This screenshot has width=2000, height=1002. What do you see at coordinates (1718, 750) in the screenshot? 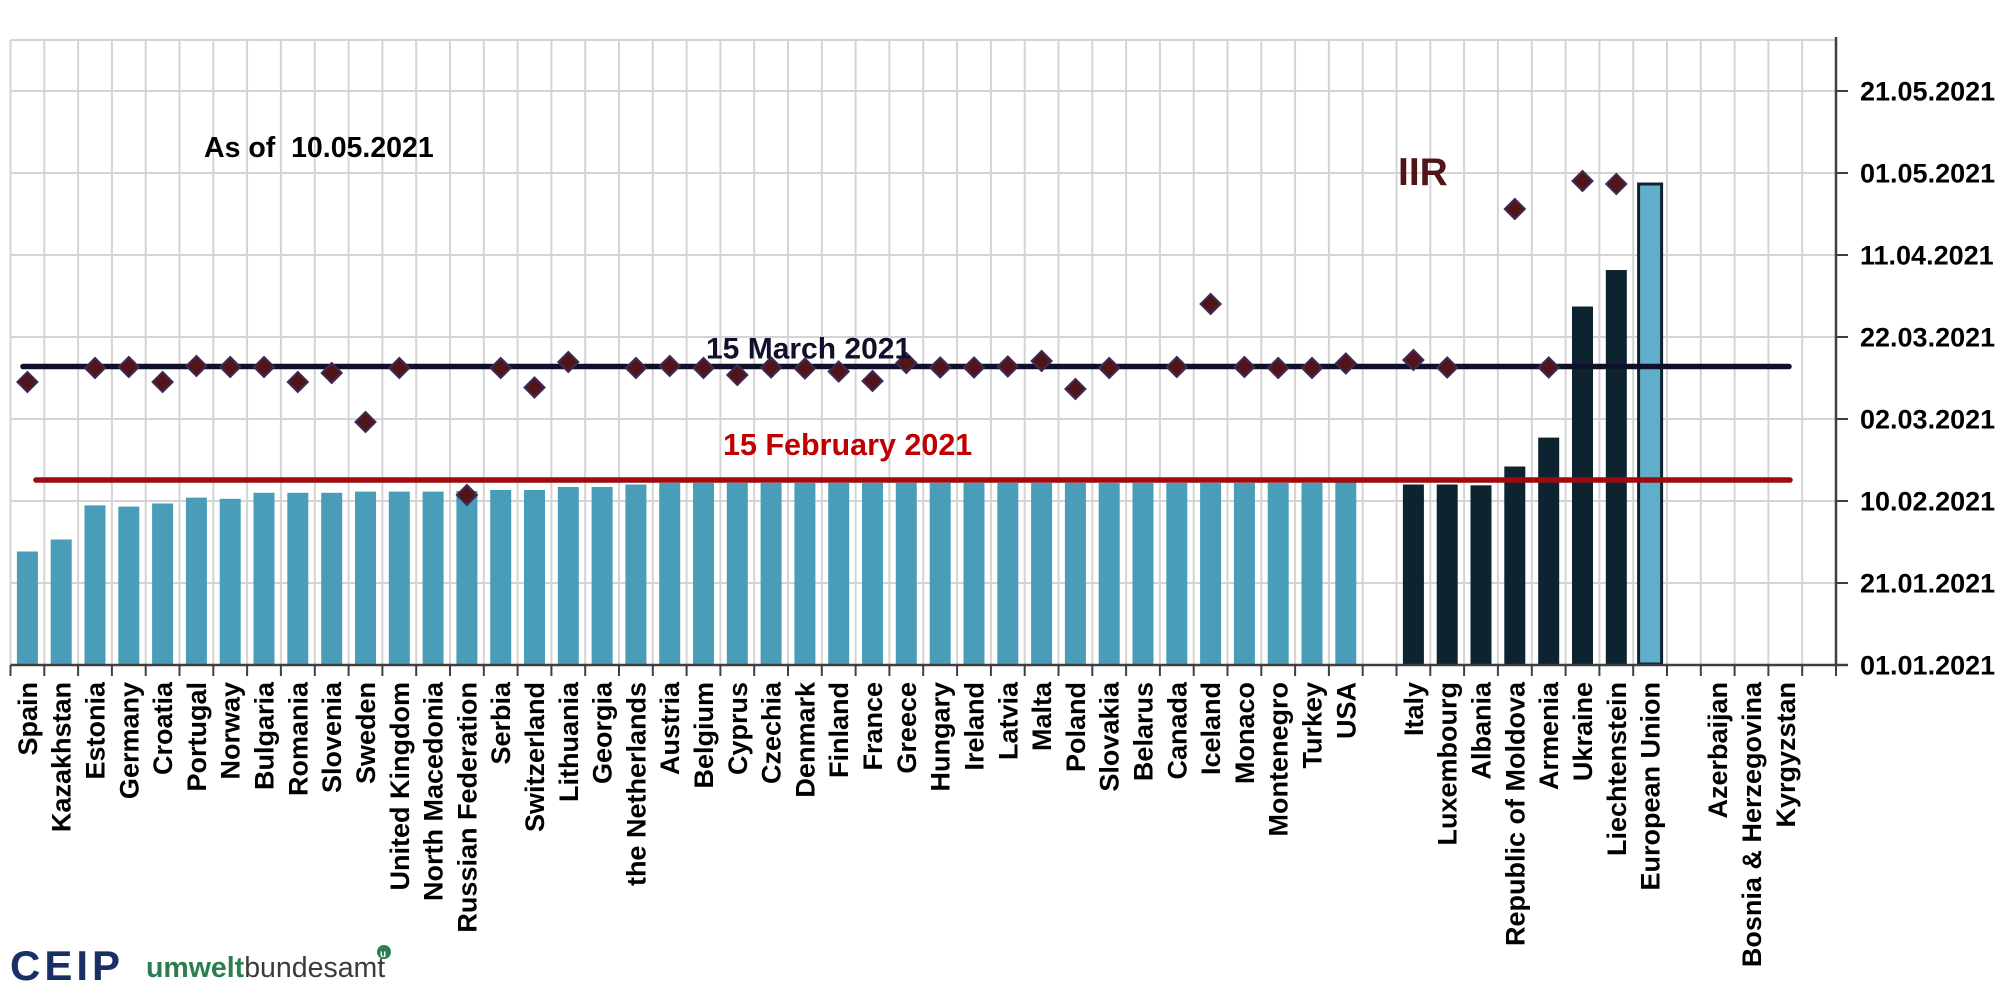
I see `svg-text: Azerbaijan` at bounding box center [1718, 750].